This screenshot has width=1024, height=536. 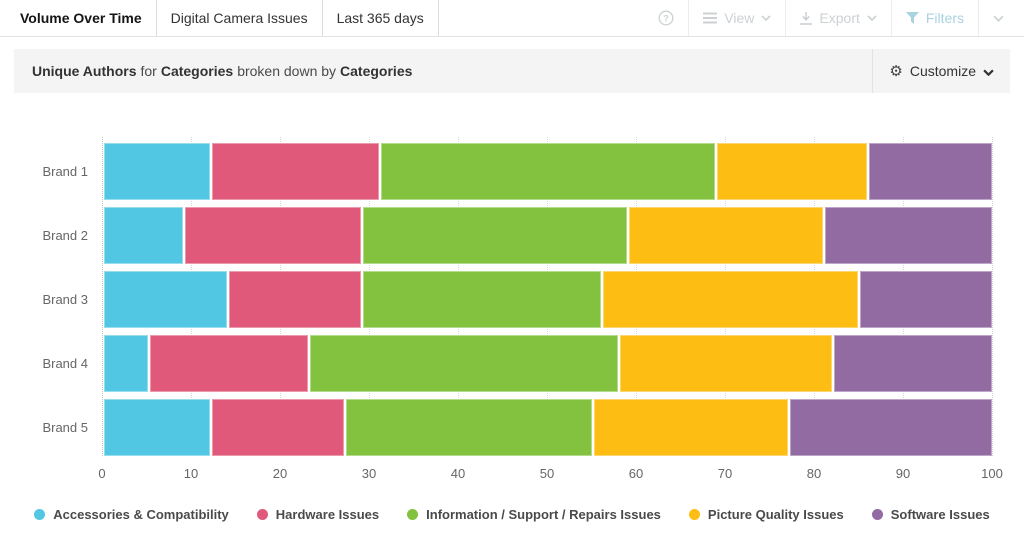 I want to click on bar-segment-brand-5-picture-quality-issues, so click(x=691, y=427).